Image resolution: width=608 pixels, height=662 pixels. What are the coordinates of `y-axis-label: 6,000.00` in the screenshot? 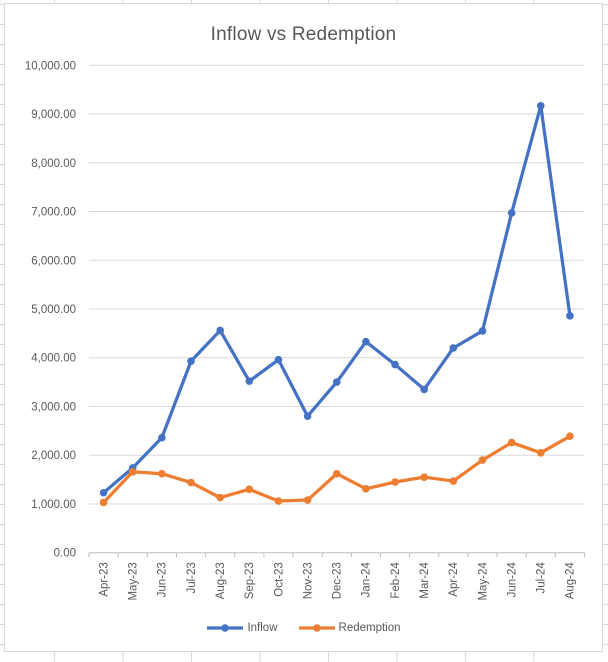 It's located at (53, 261).